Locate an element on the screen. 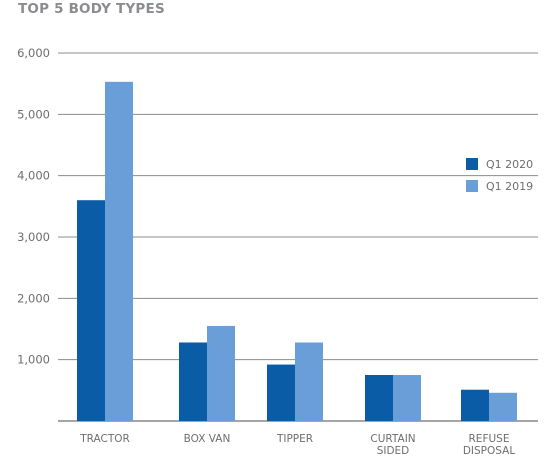 The height and width of the screenshot is (470, 550). y-tick-label: 1,000 is located at coordinates (33, 360).